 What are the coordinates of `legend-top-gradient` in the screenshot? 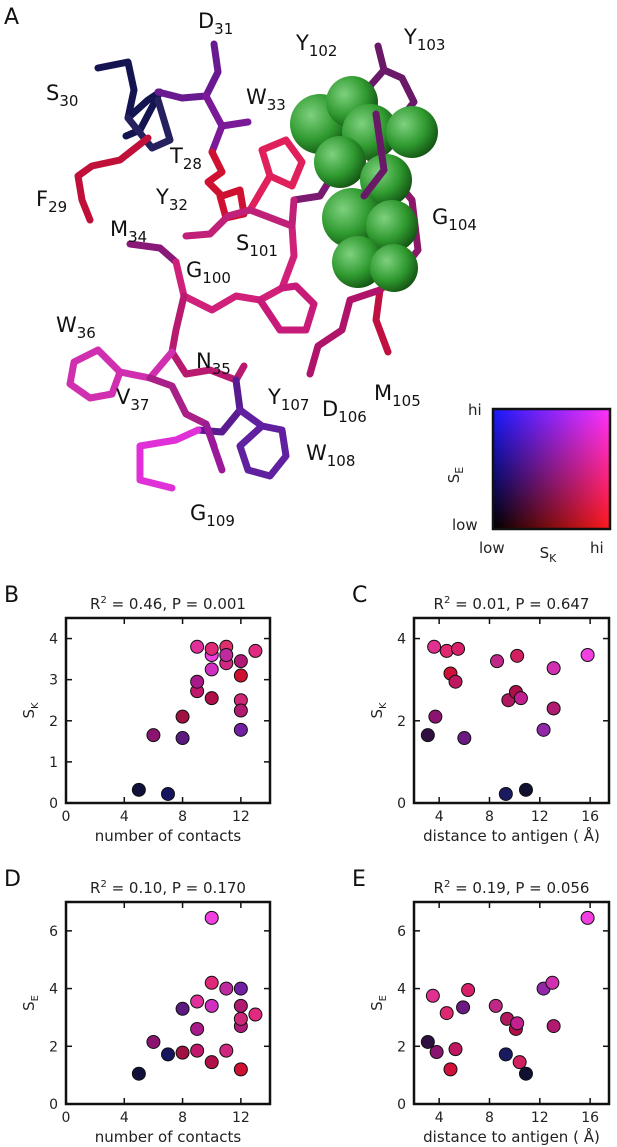 It's located at (551, 469).